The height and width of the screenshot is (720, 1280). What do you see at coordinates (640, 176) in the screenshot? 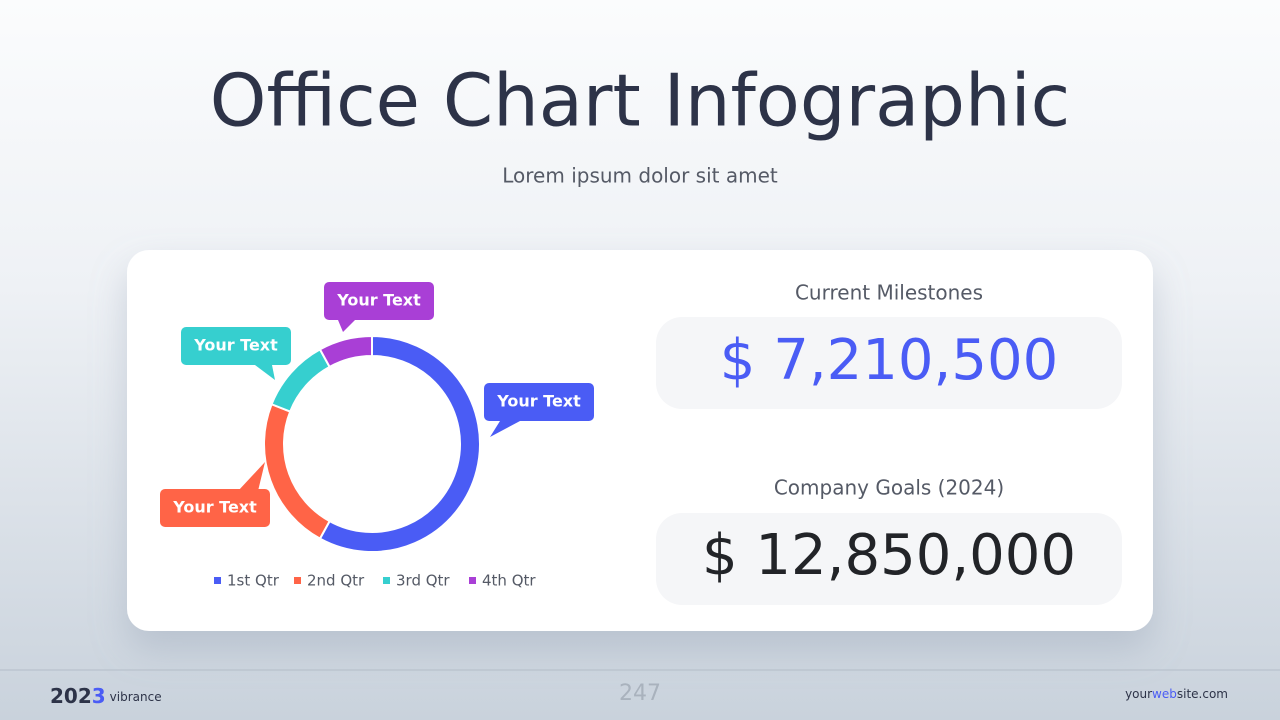
I see `subtitle: Lorem ipsum dolor sit amet` at bounding box center [640, 176].